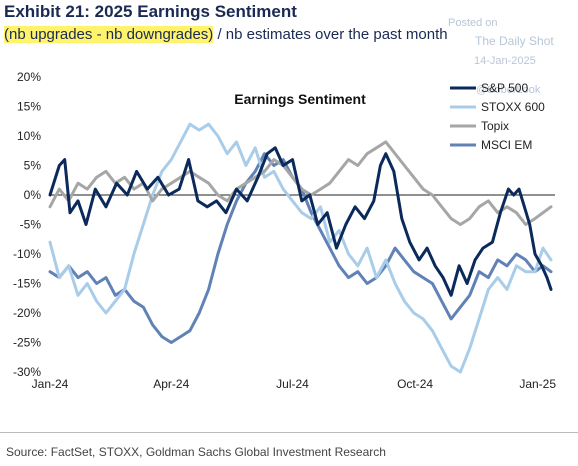  I want to click on chart-title: Earnings Sentiment, so click(300, 99).